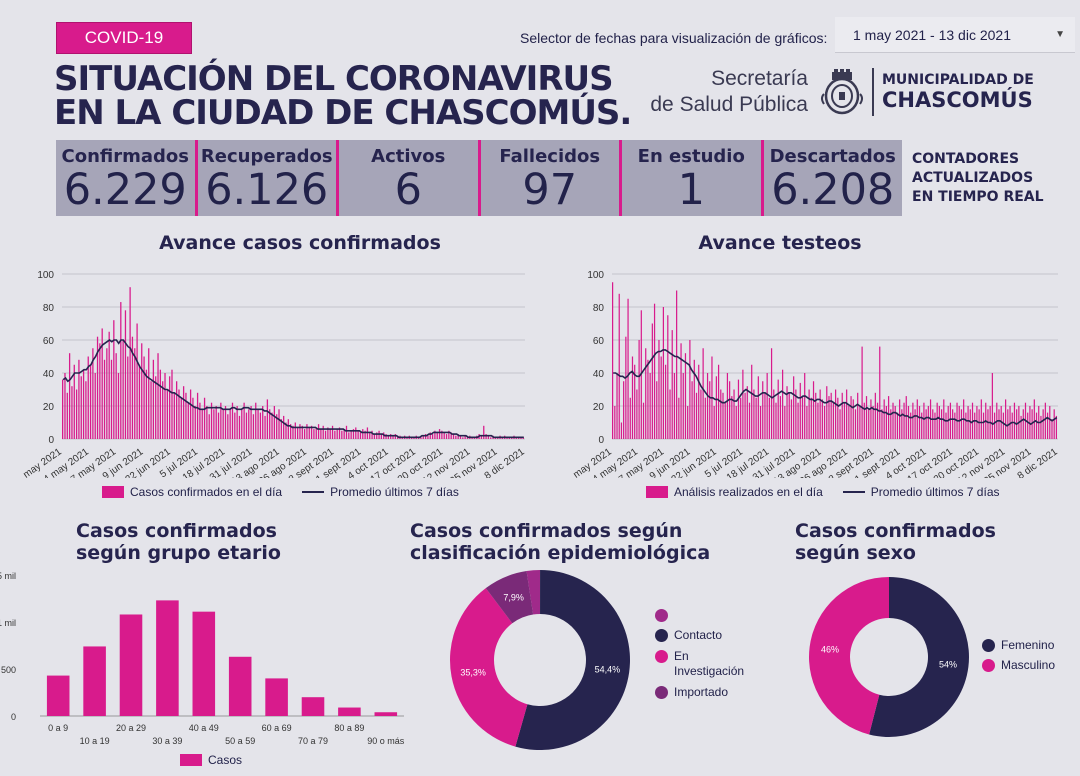 The image size is (1080, 776). What do you see at coordinates (266, 156) in the screenshot?
I see `counter-label: Recuperados` at bounding box center [266, 156].